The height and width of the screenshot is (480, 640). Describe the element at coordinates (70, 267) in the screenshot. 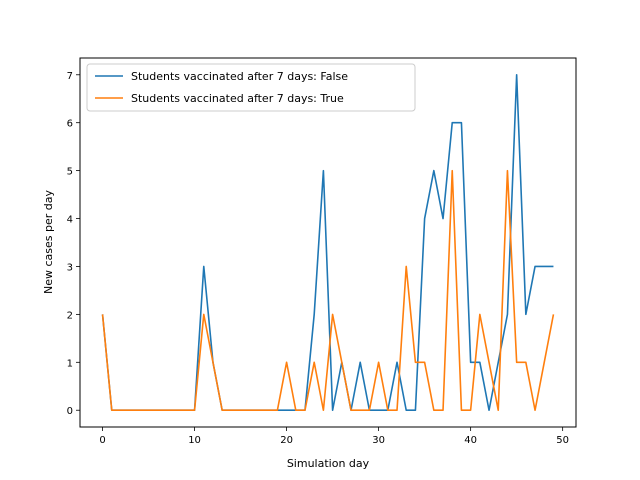

I see `y-tick-label: 3` at that location.